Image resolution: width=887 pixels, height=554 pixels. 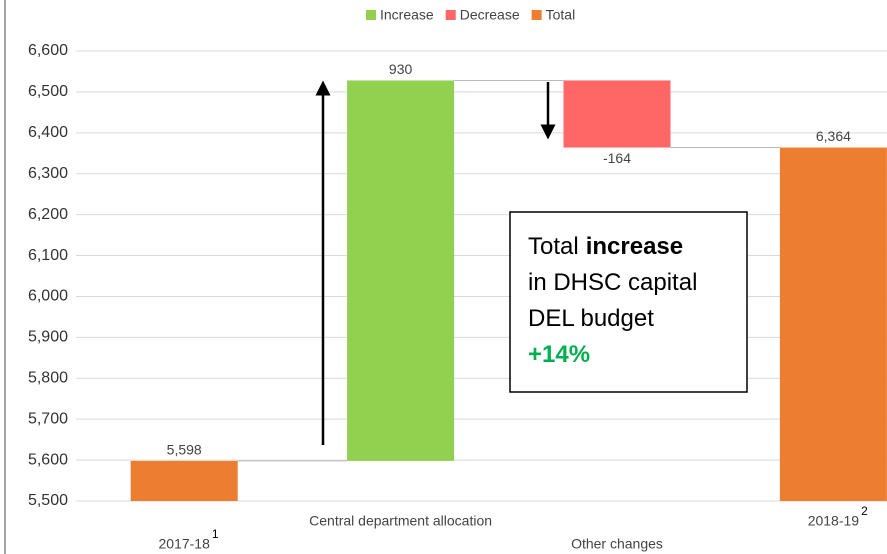 What do you see at coordinates (48, 173) in the screenshot?
I see `y-tick-label: 6,300` at bounding box center [48, 173].